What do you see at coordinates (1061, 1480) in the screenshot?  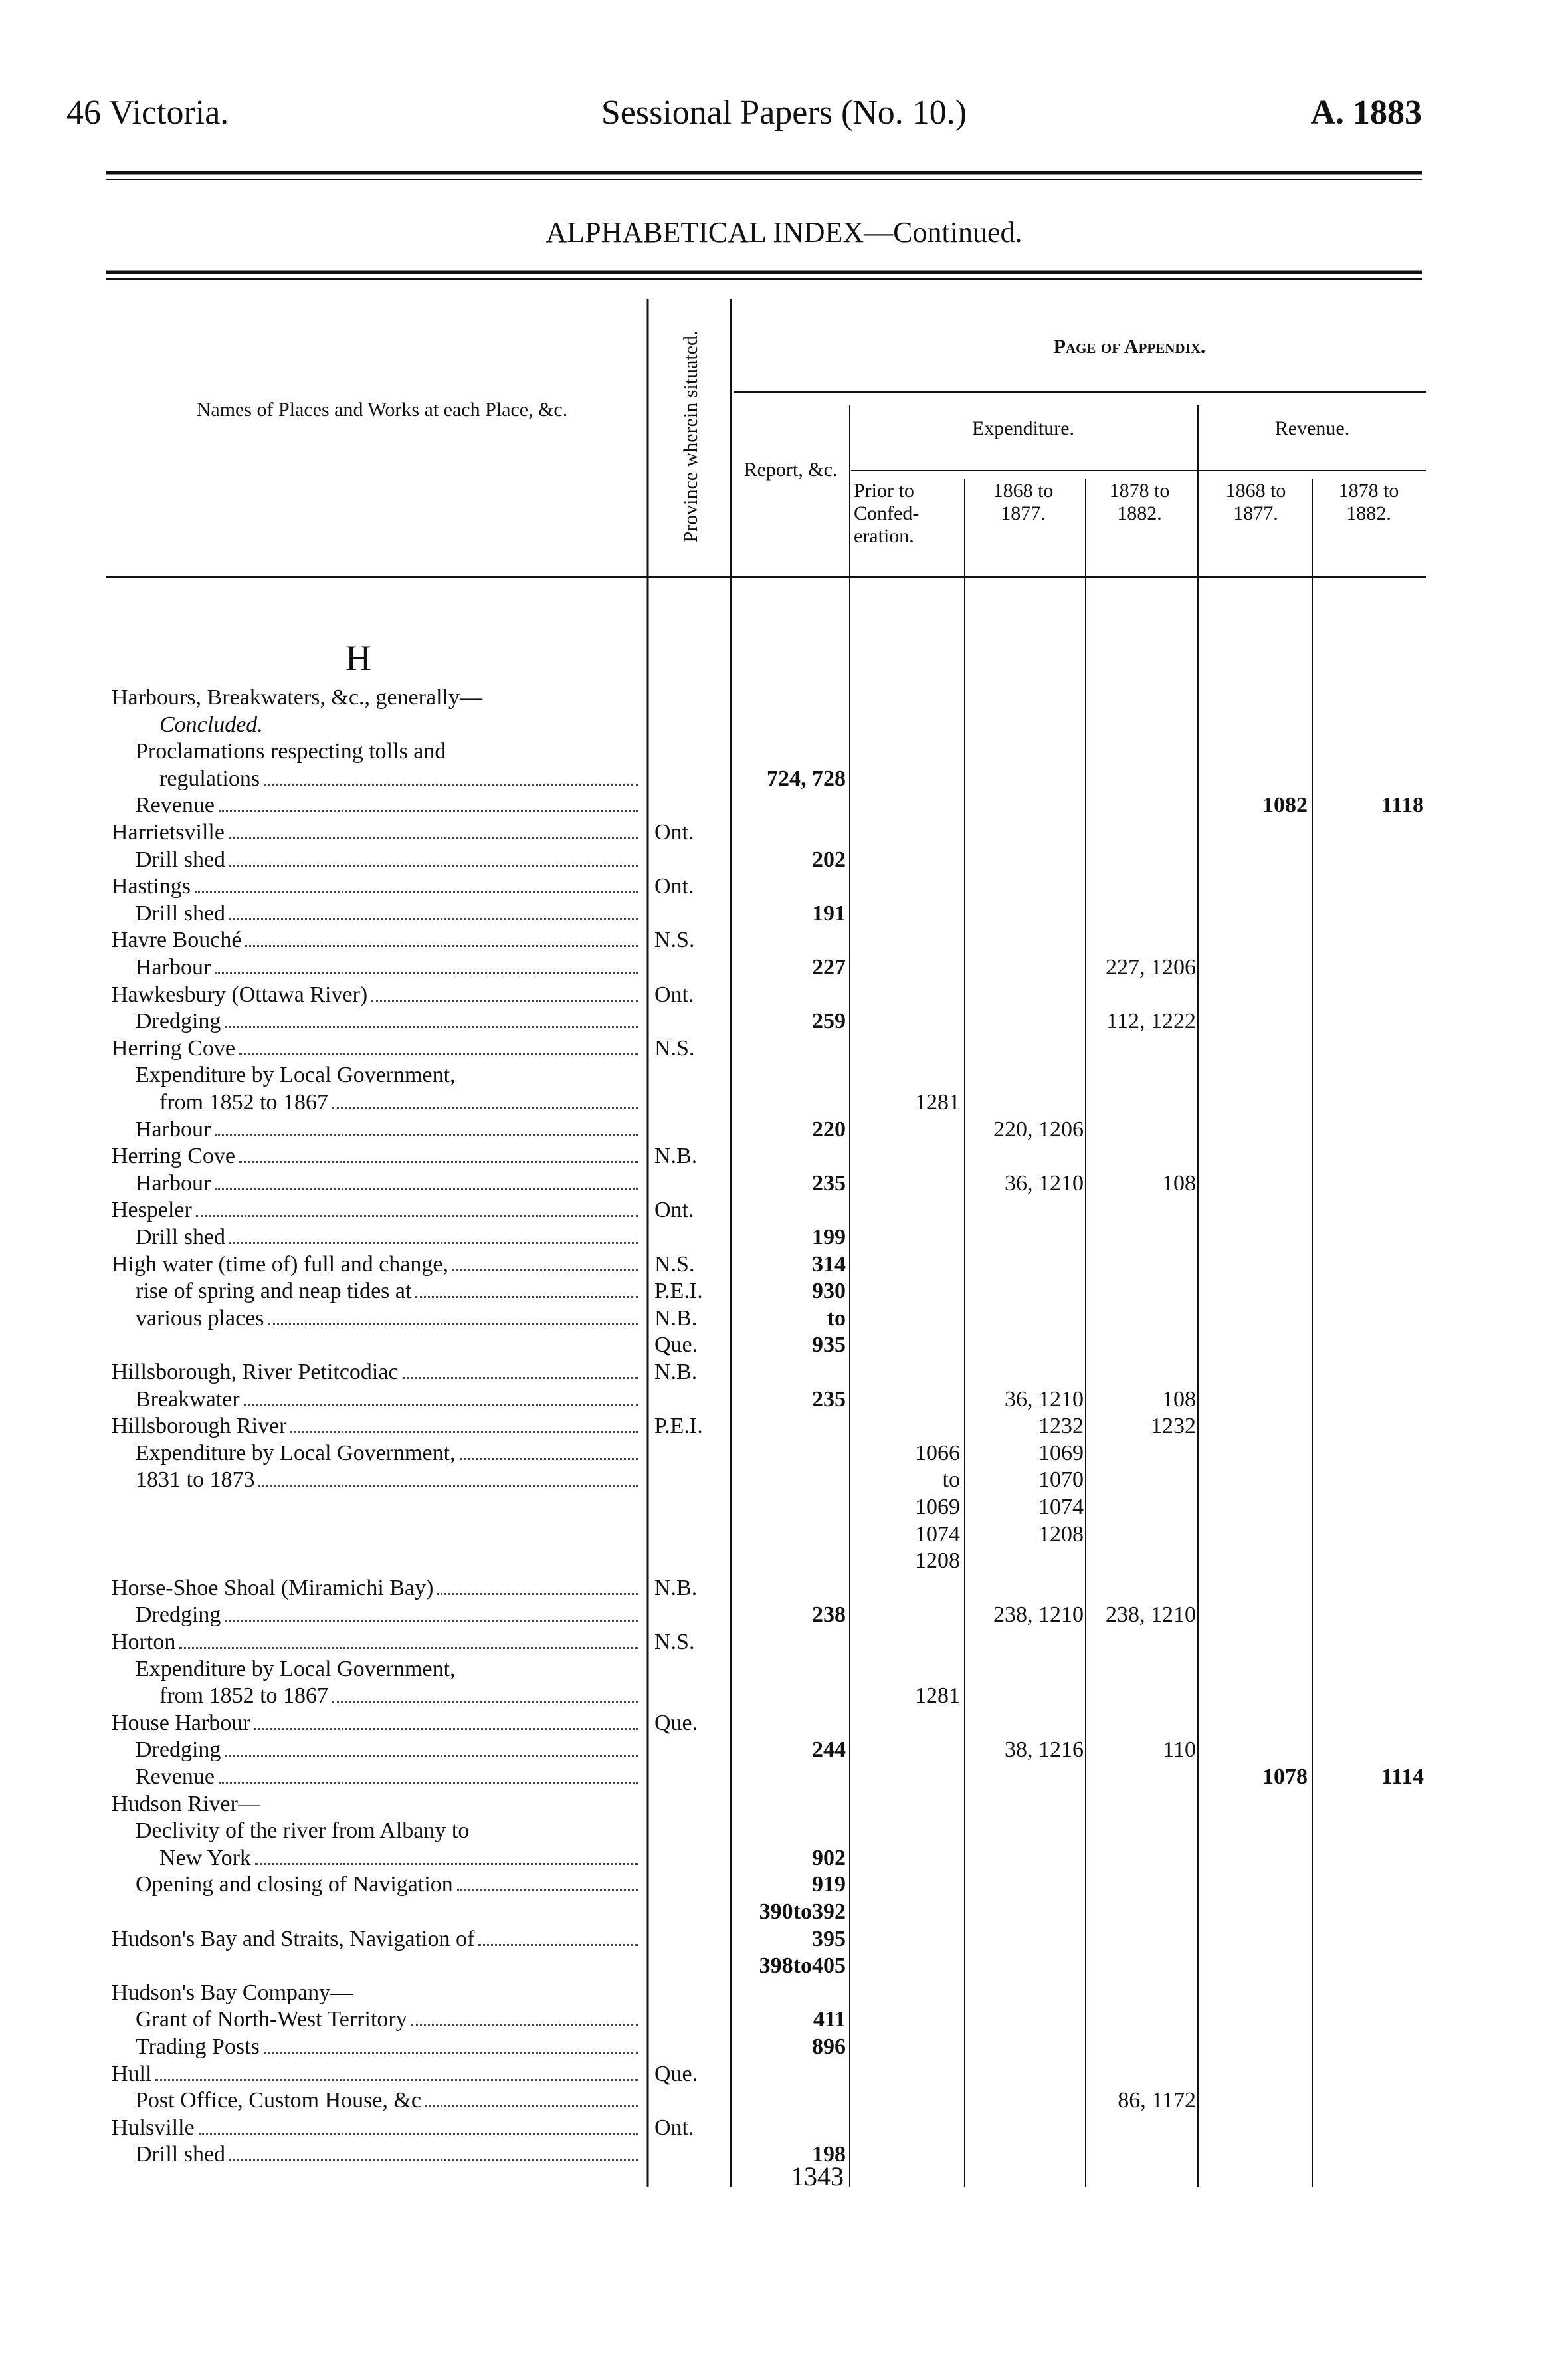 I see `exp-1868-1877: 1070` at bounding box center [1061, 1480].